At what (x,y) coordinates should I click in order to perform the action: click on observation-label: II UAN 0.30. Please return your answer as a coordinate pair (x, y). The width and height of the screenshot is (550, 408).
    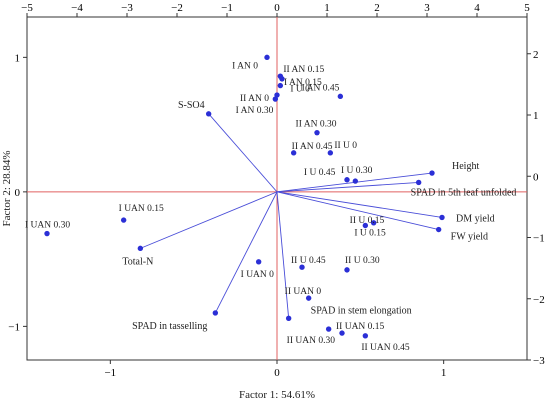
    Looking at the image, I should click on (311, 341).